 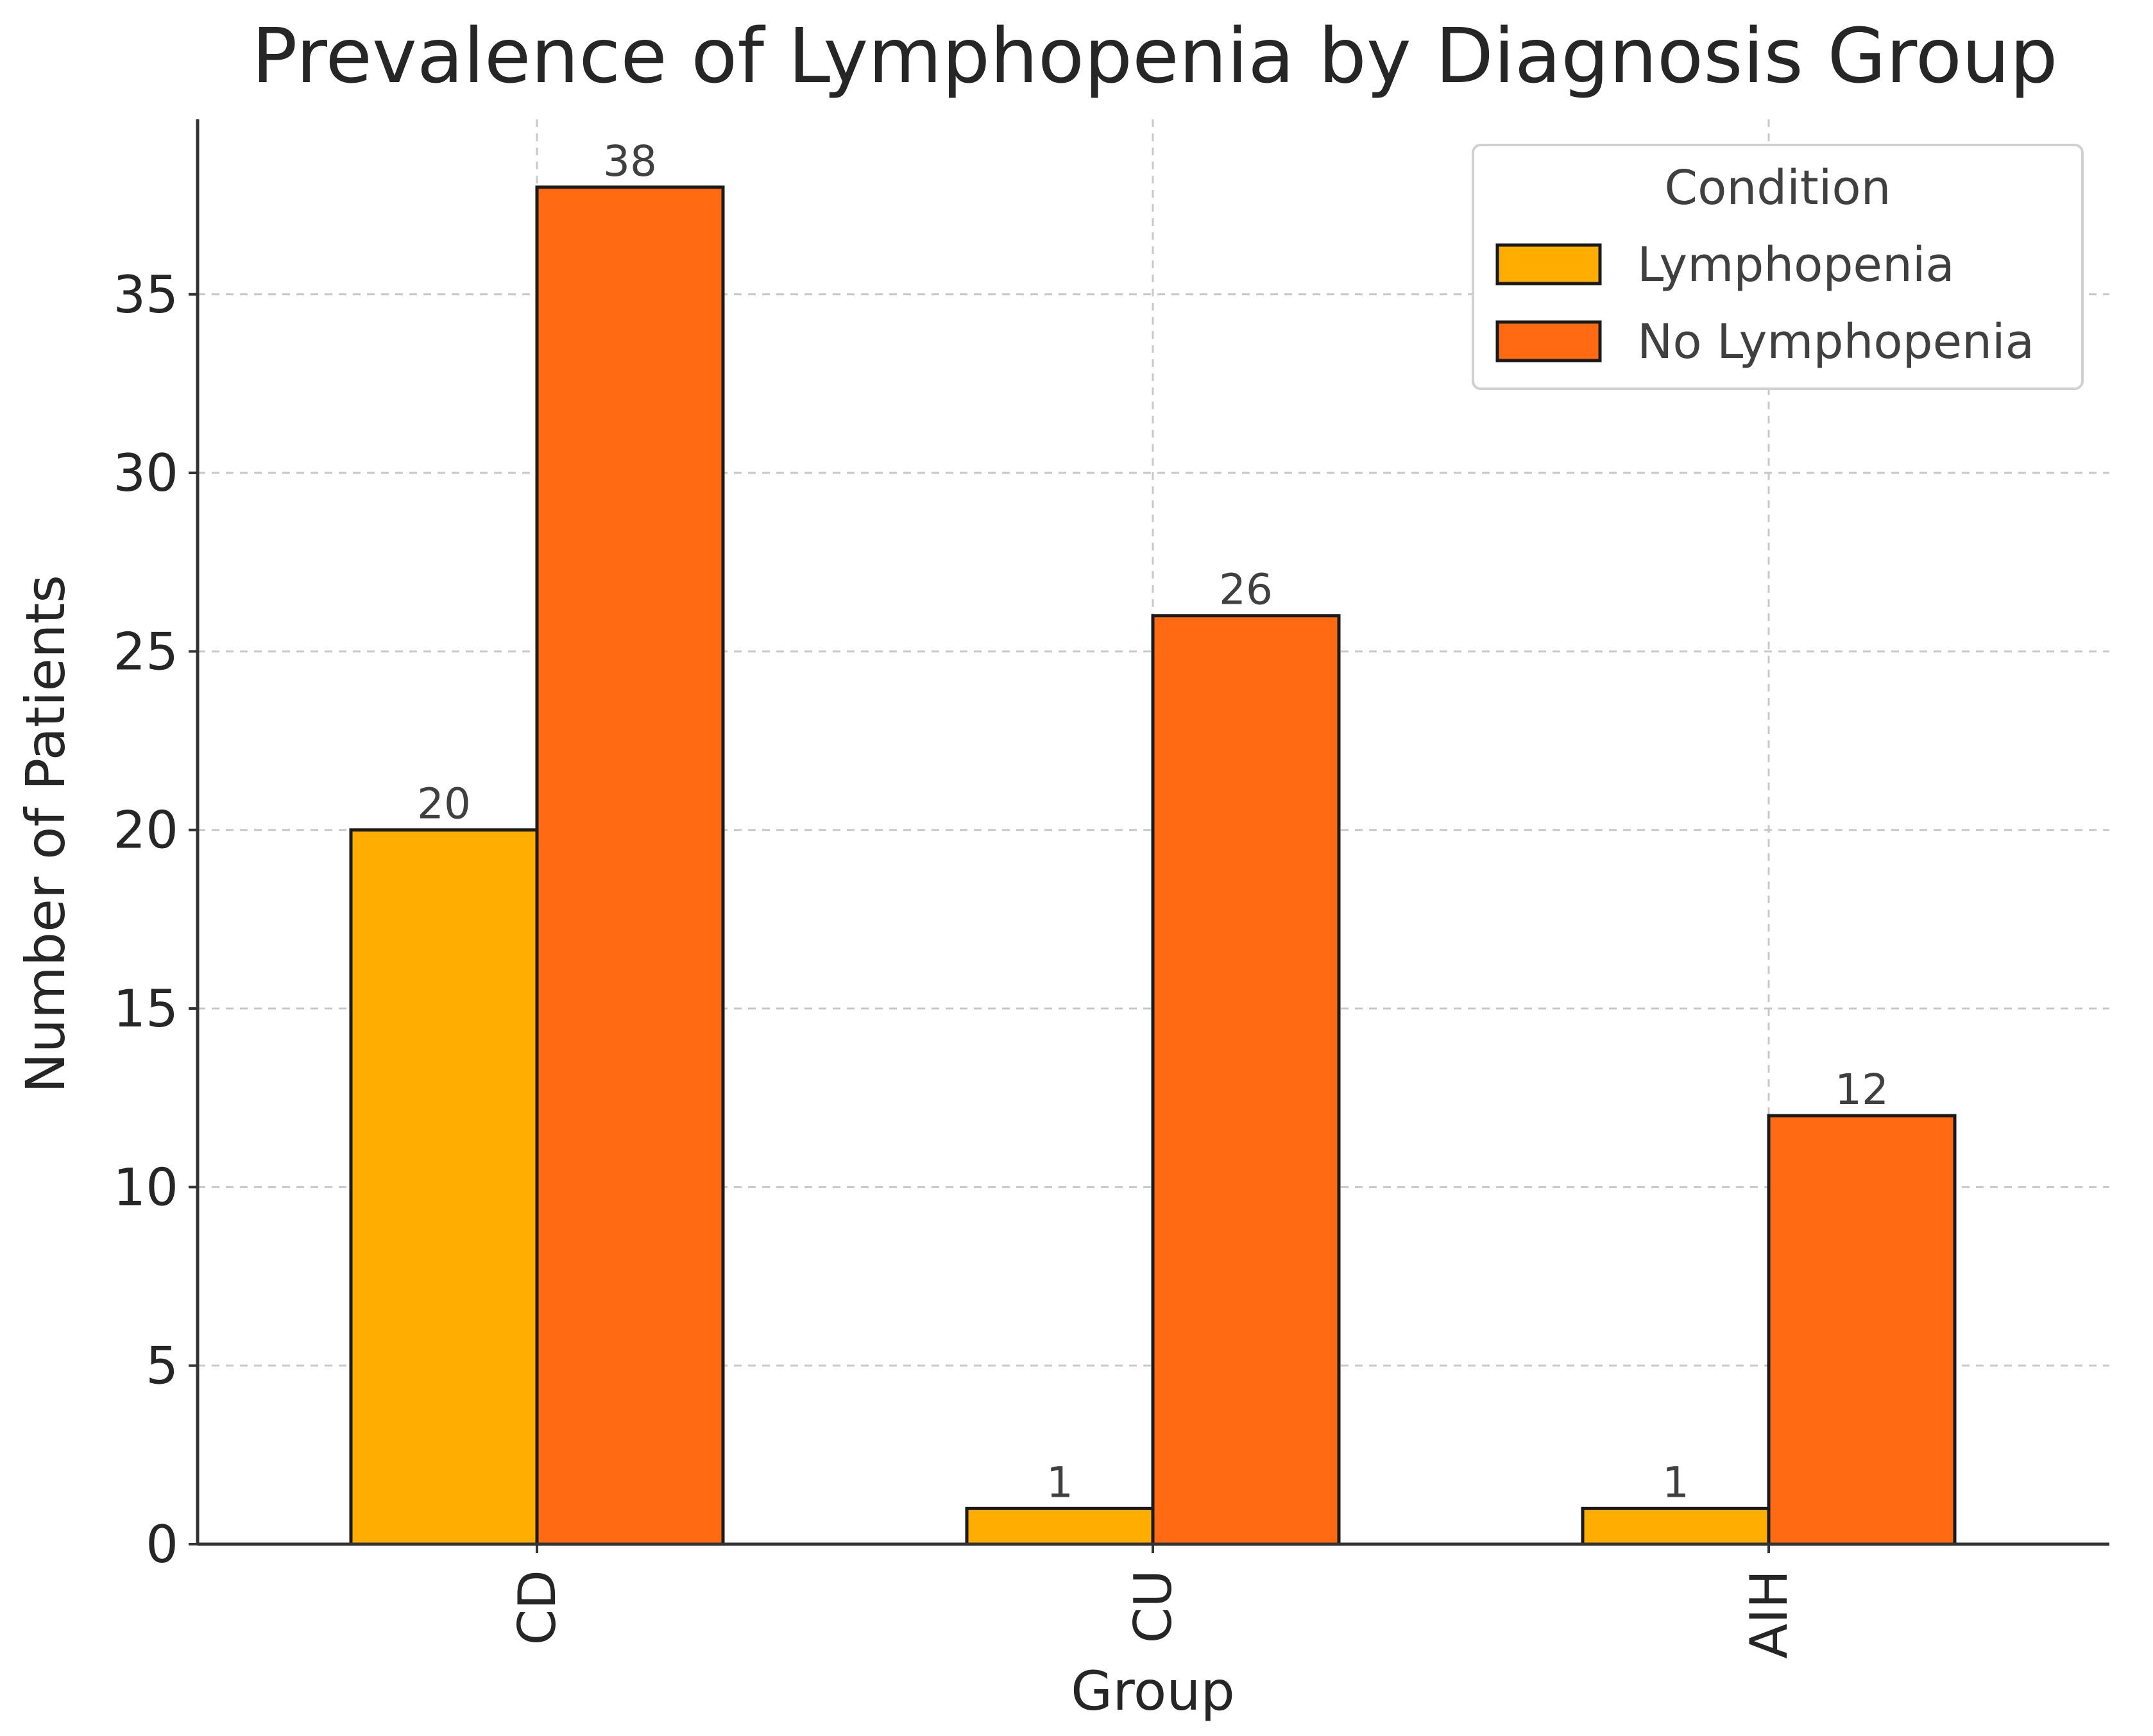 I want to click on y-tick-label: 5, so click(x=162, y=1366).